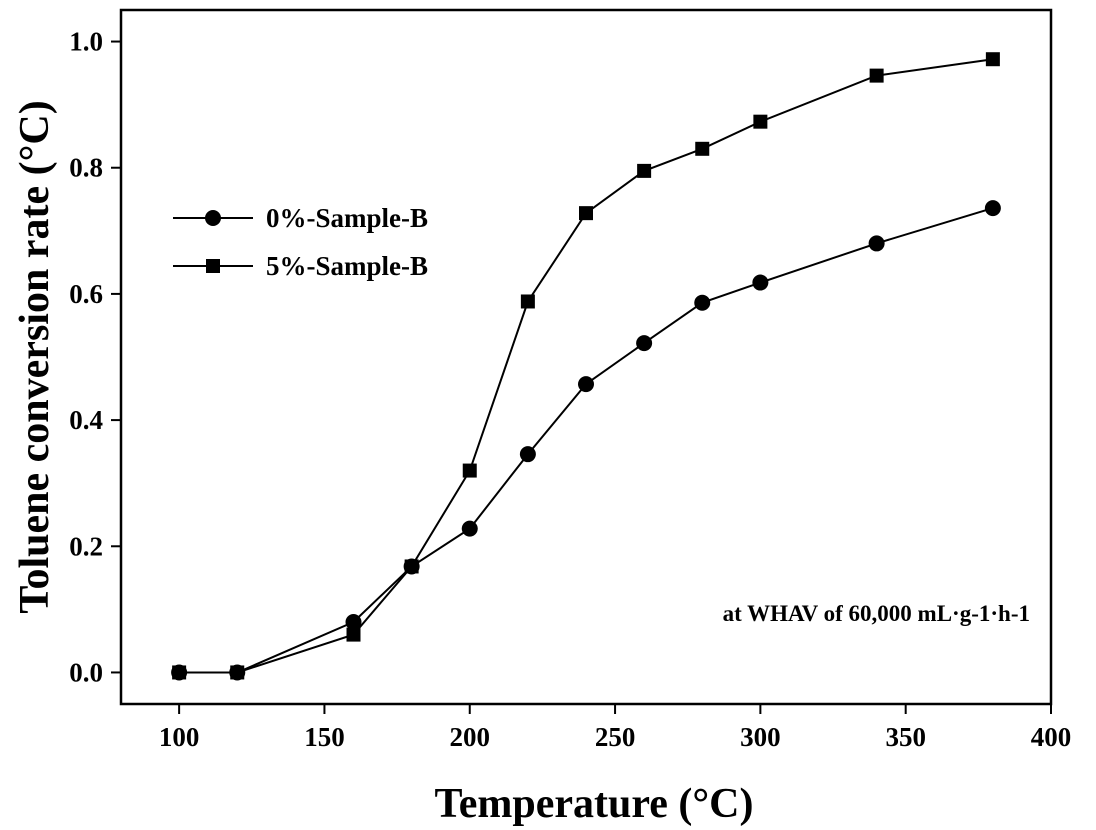 This screenshot has width=1096, height=830. What do you see at coordinates (95, 357) in the screenshot?
I see `y-axis: 0.0 0.2 0.4 0.6 0.8 1.0` at bounding box center [95, 357].